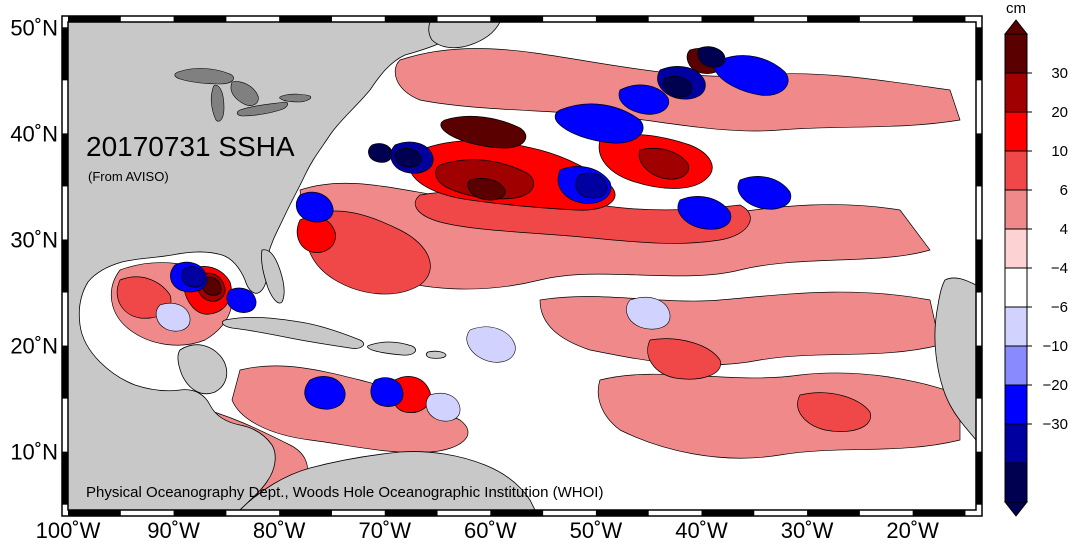 The width and height of the screenshot is (1072, 542). Describe the element at coordinates (1055, 424) in the screenshot. I see `colorbar-label: −30` at that location.